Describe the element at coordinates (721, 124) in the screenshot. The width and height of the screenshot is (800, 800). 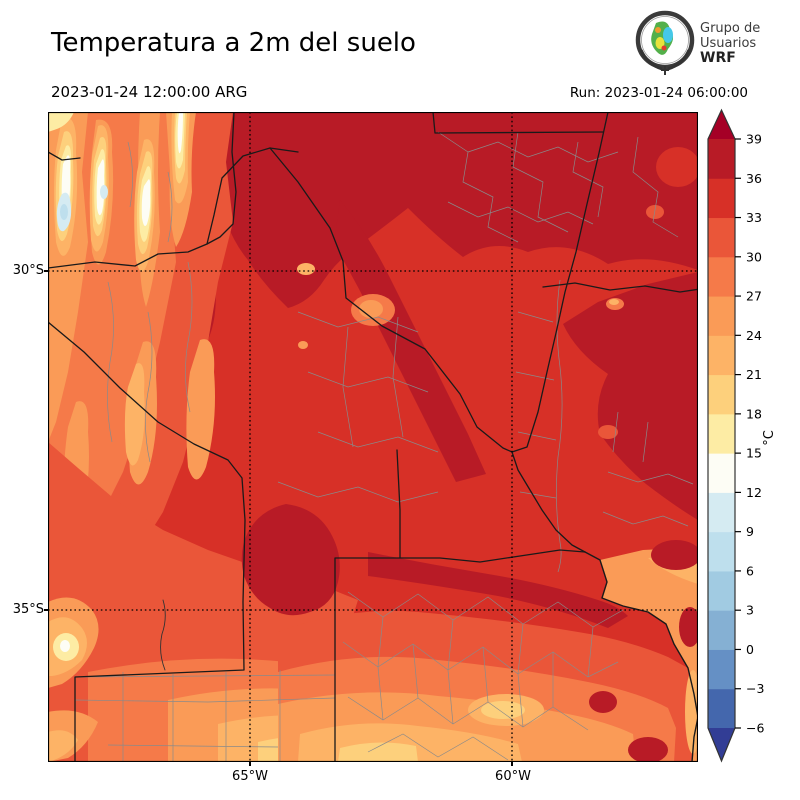
I see `colorbar-arrow-top` at that location.